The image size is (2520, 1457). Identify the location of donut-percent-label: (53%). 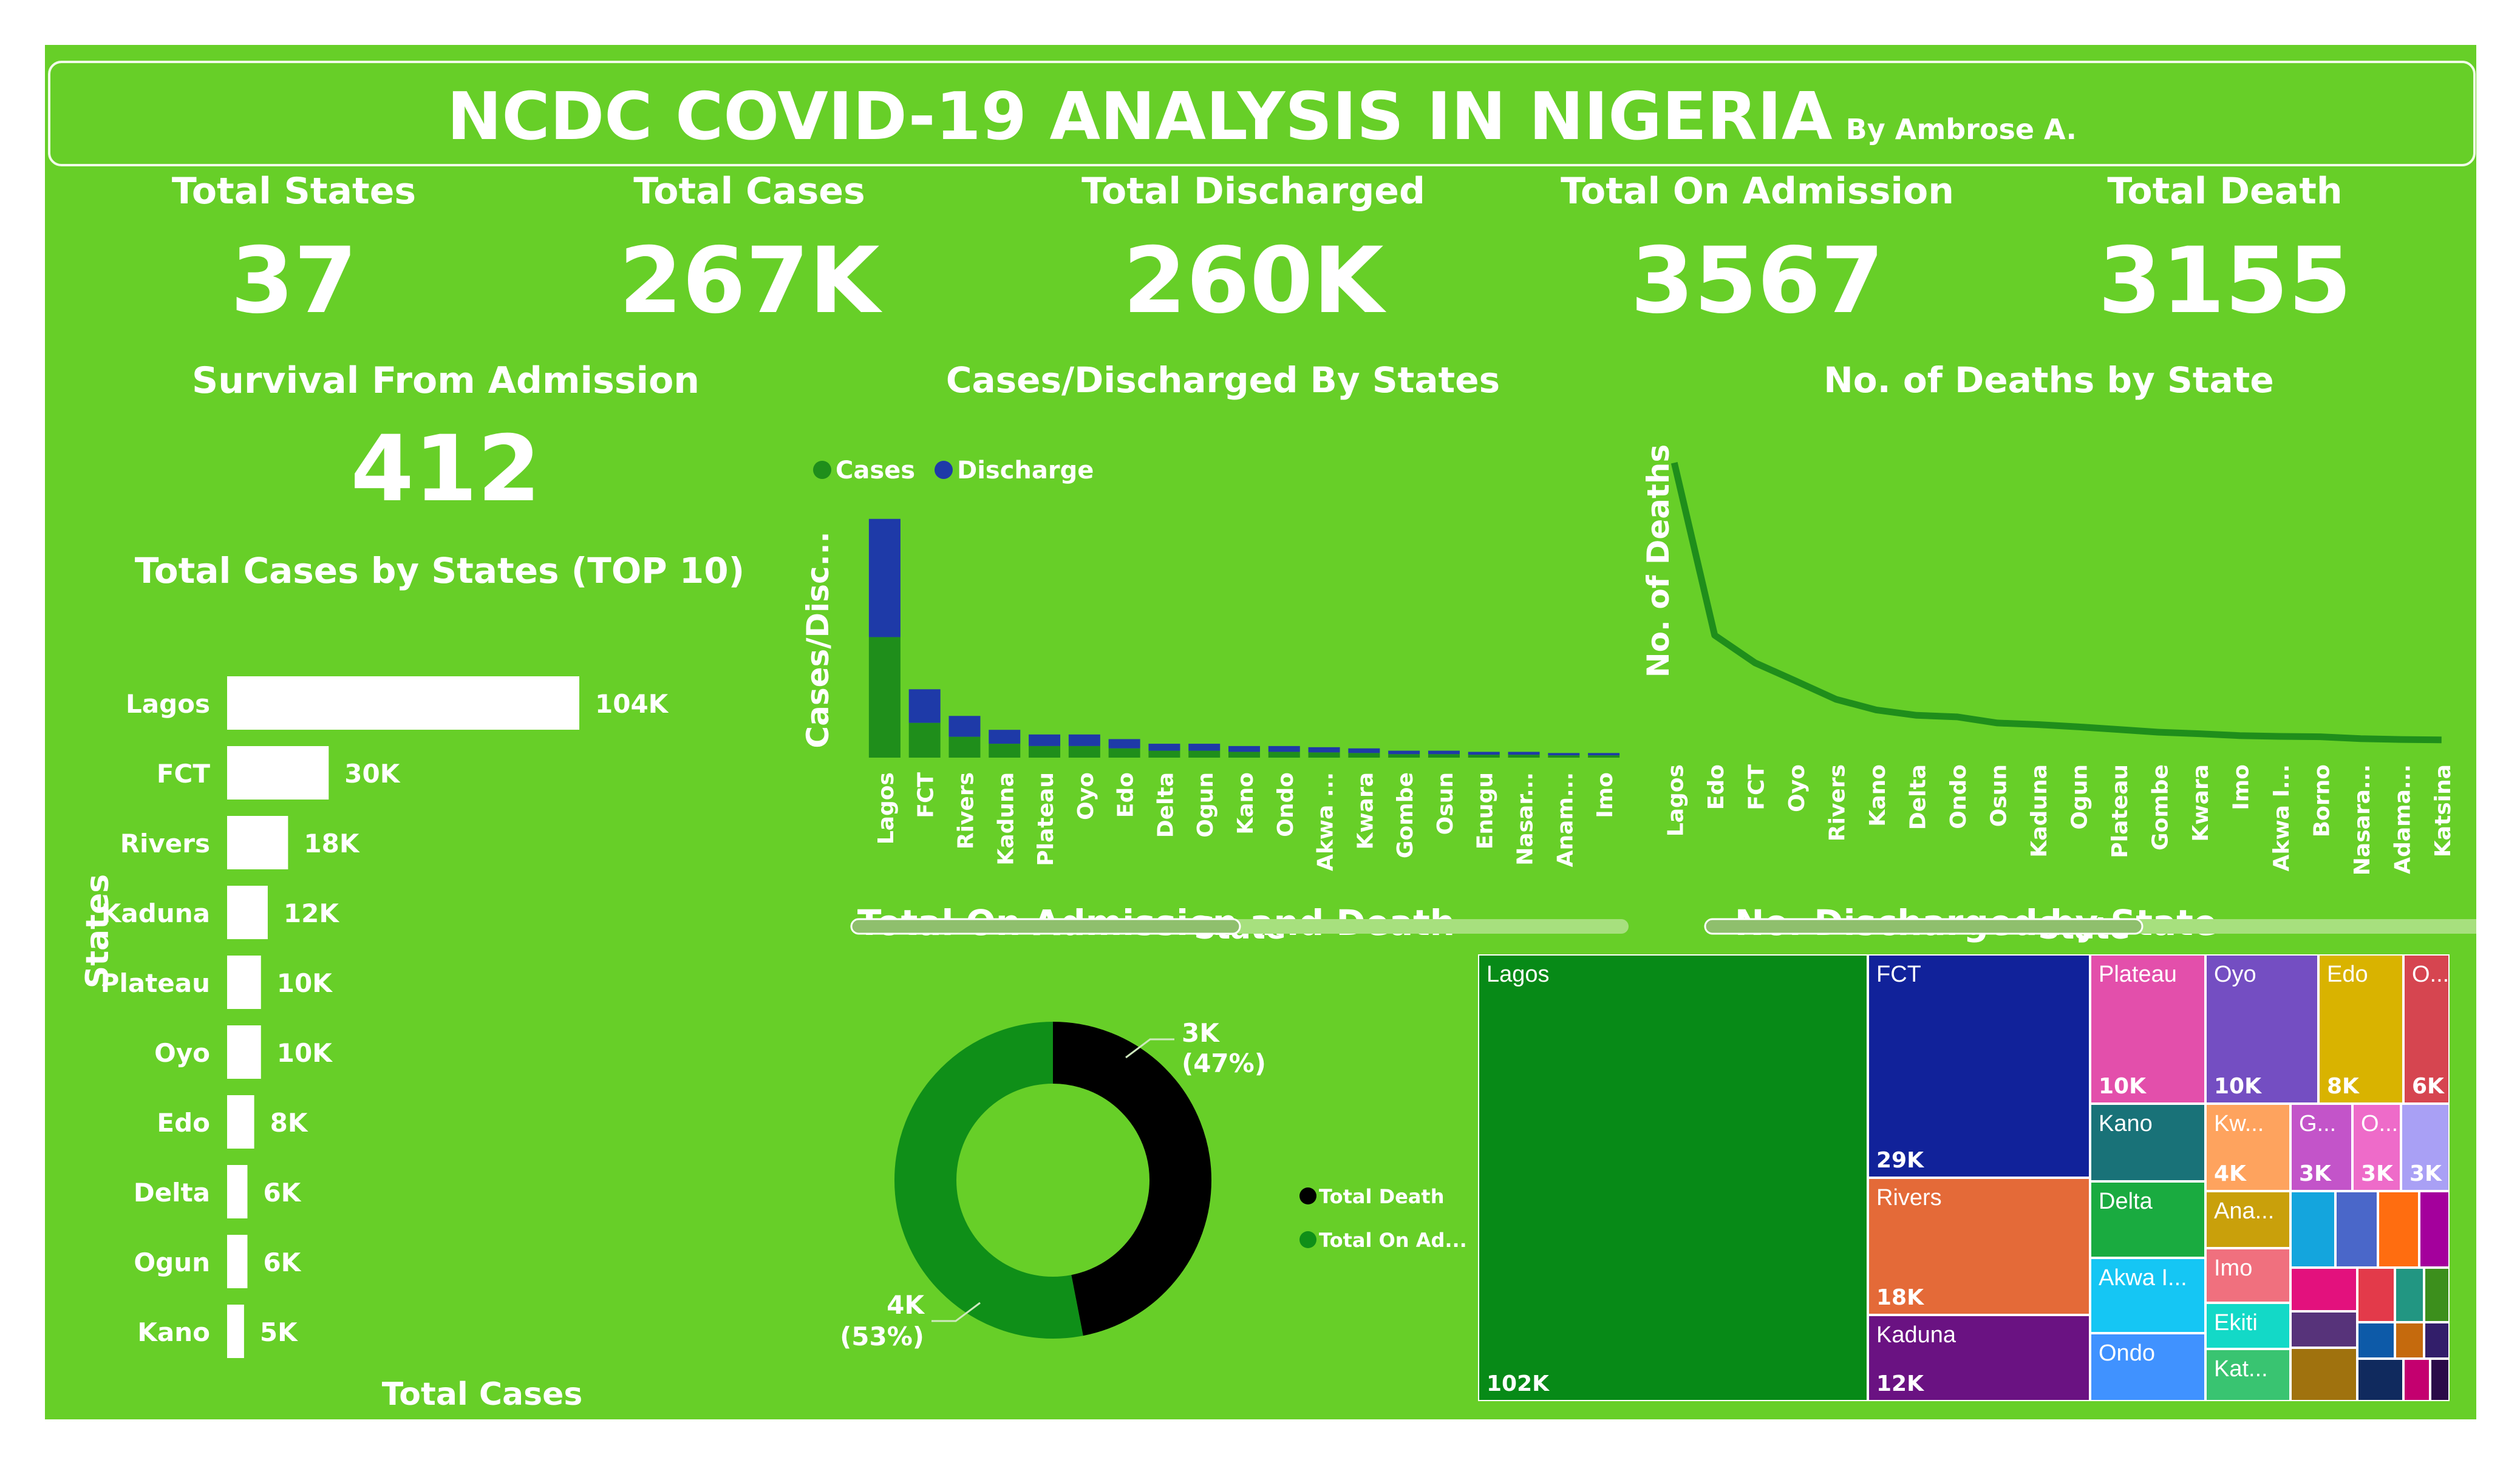
(882, 1336).